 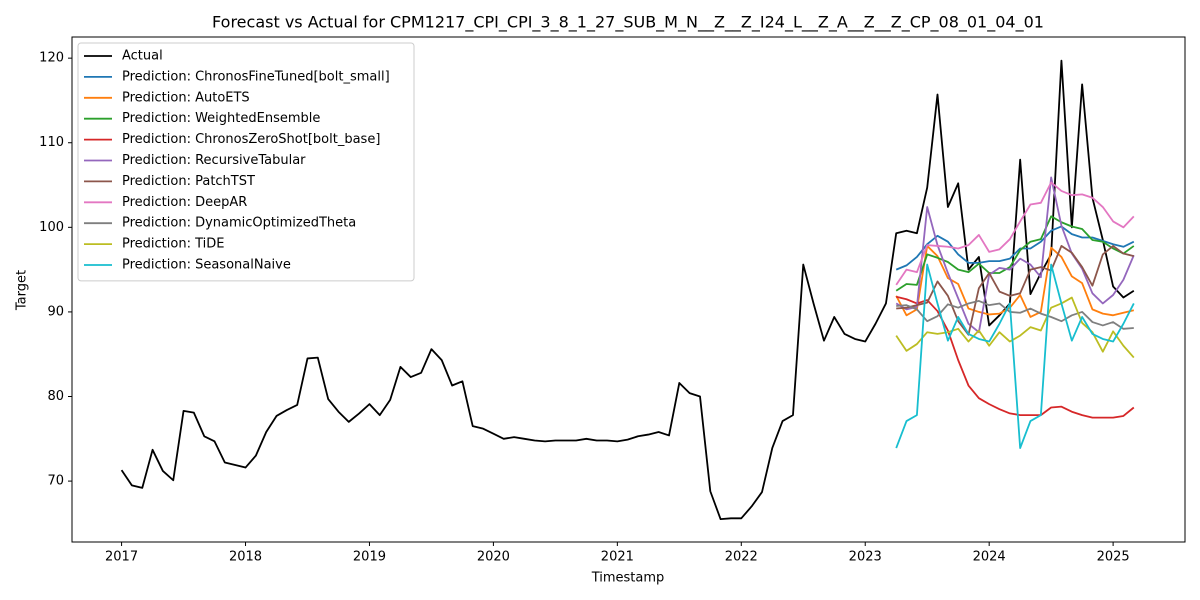 What do you see at coordinates (1113, 557) in the screenshot?
I see `x-tick-label: 2025` at bounding box center [1113, 557].